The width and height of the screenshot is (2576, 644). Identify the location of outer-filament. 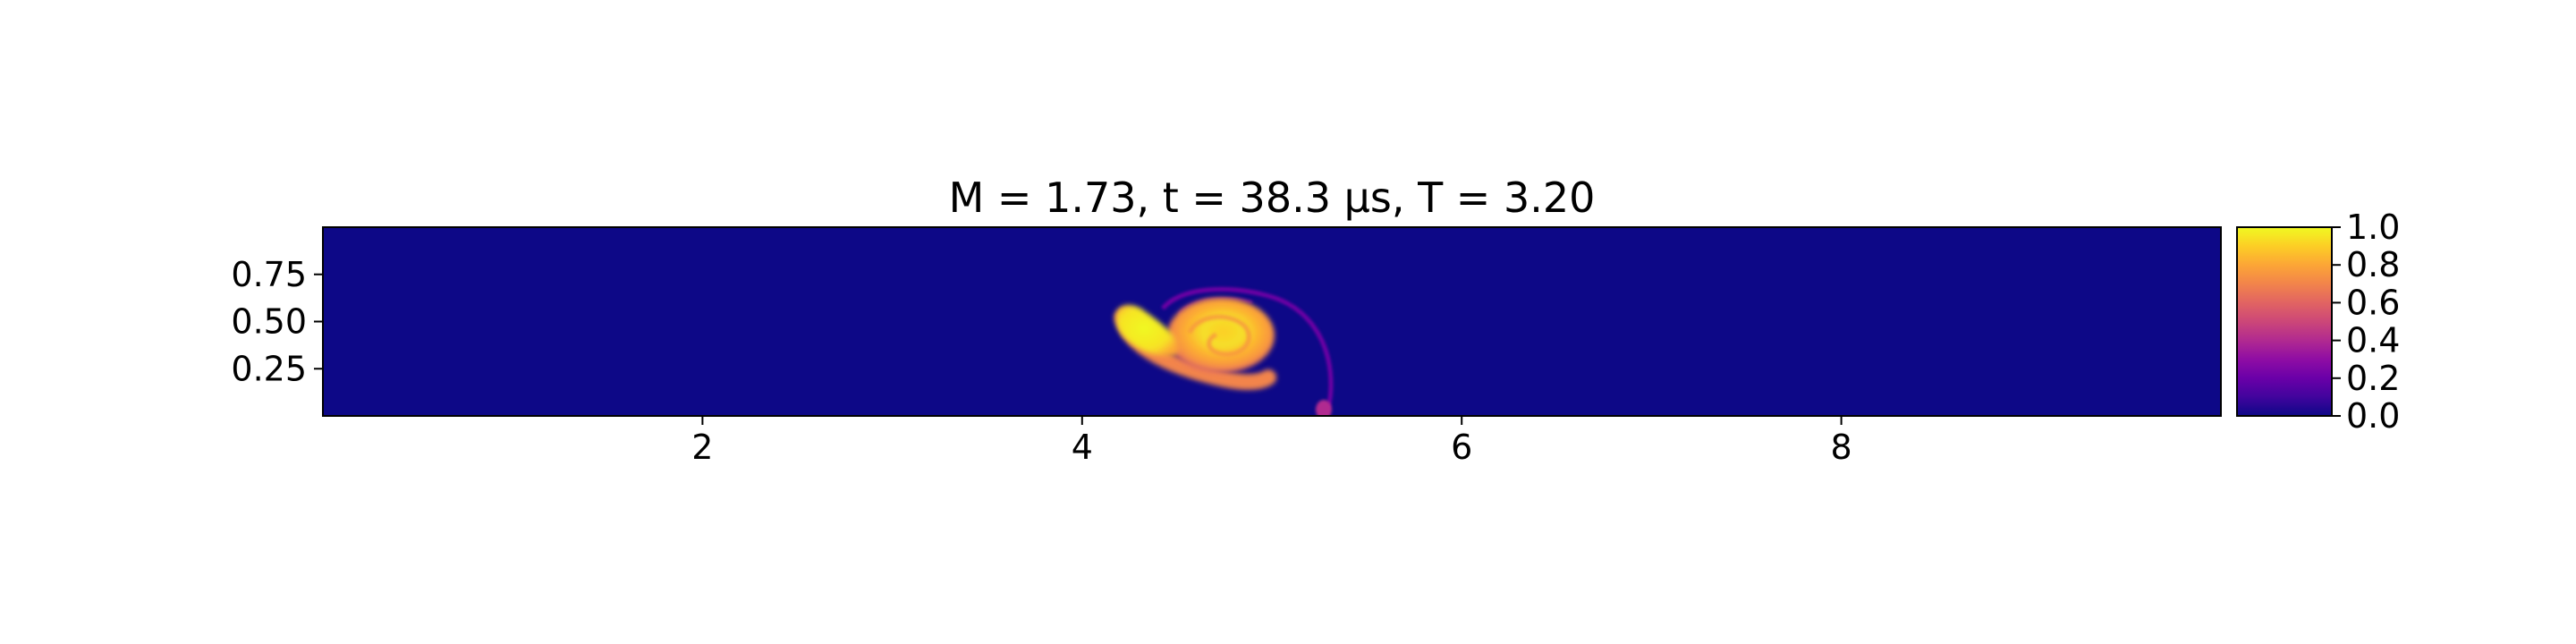
(1247, 351).